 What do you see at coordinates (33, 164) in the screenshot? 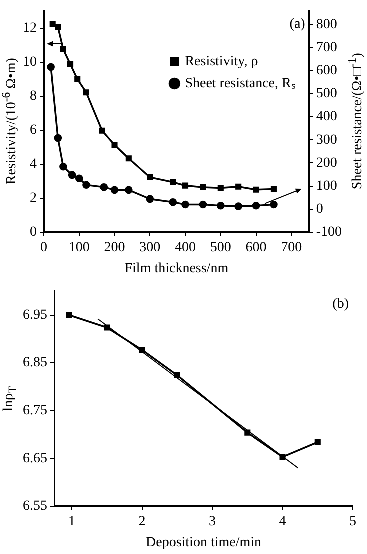
I see `y-tick-label: 4` at bounding box center [33, 164].